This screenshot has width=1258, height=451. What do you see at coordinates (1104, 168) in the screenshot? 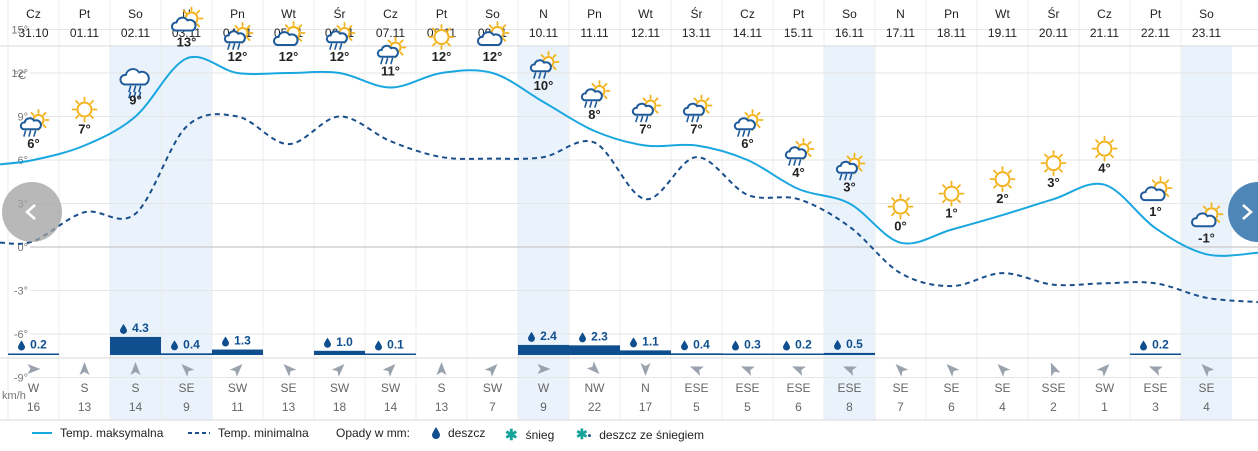
I see `max-temp-label: 4°` at bounding box center [1104, 168].